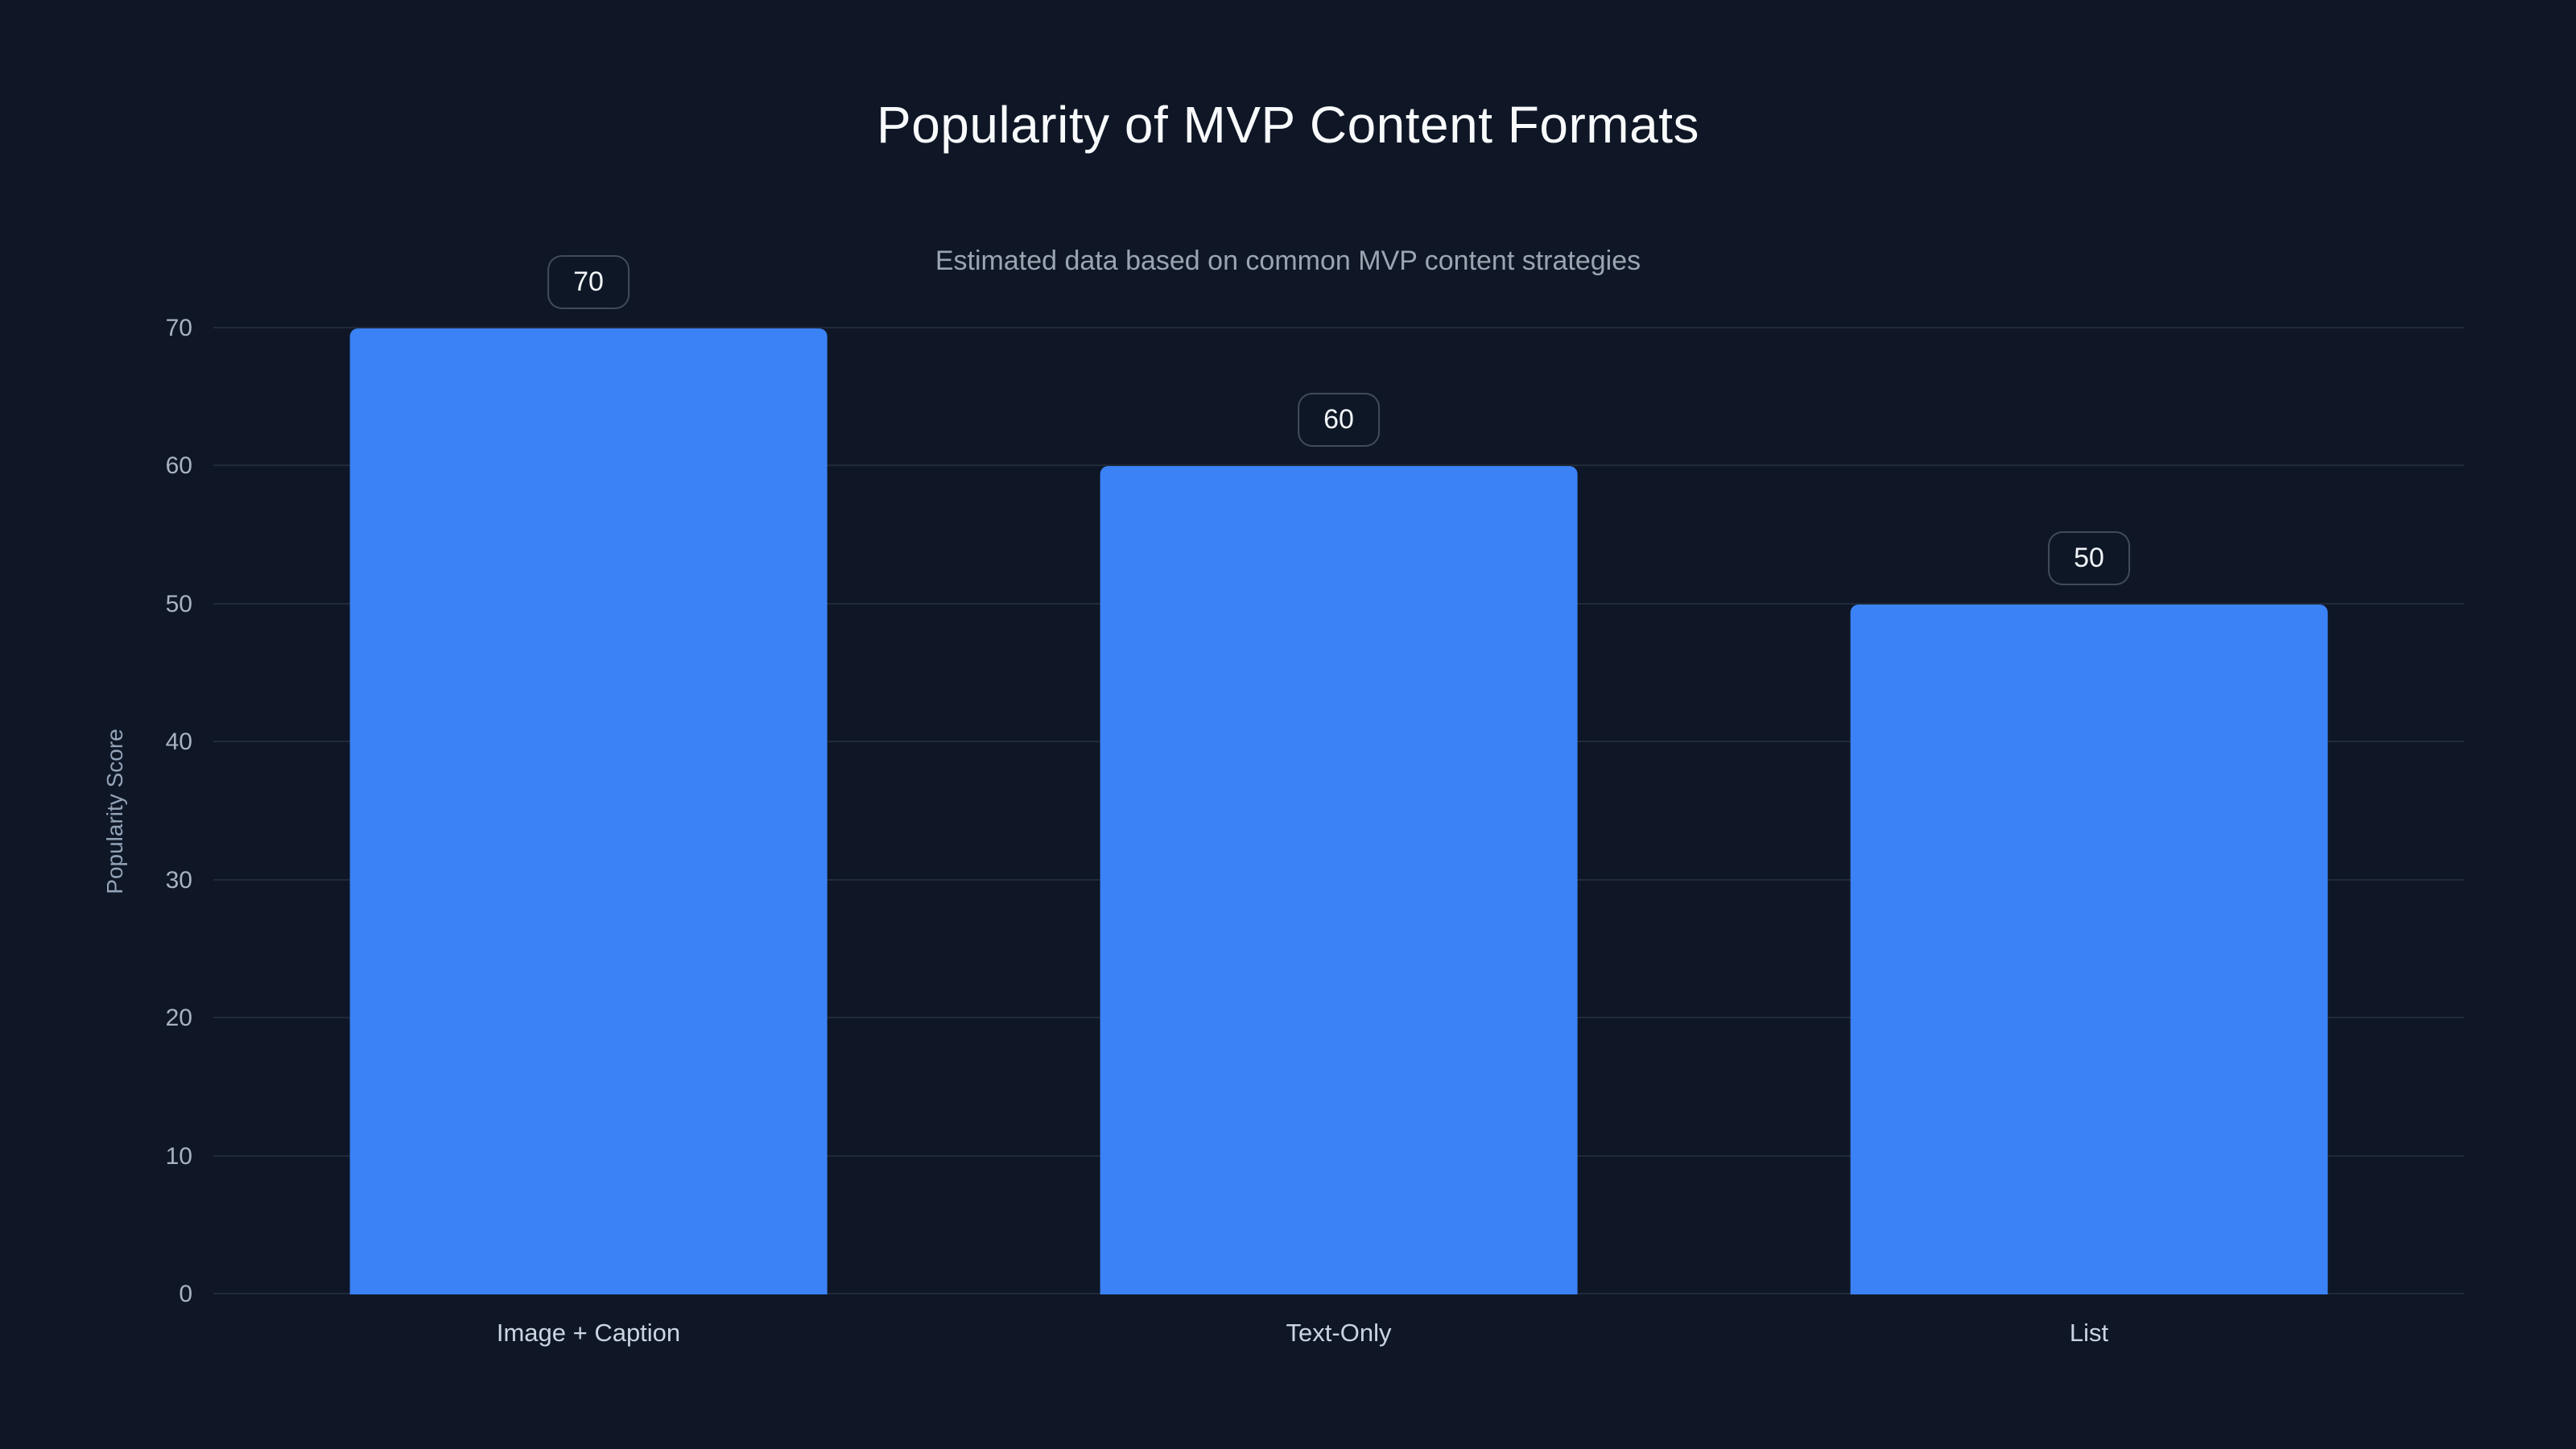  What do you see at coordinates (178, 742) in the screenshot?
I see `y-axis-tick-label: 40` at bounding box center [178, 742].